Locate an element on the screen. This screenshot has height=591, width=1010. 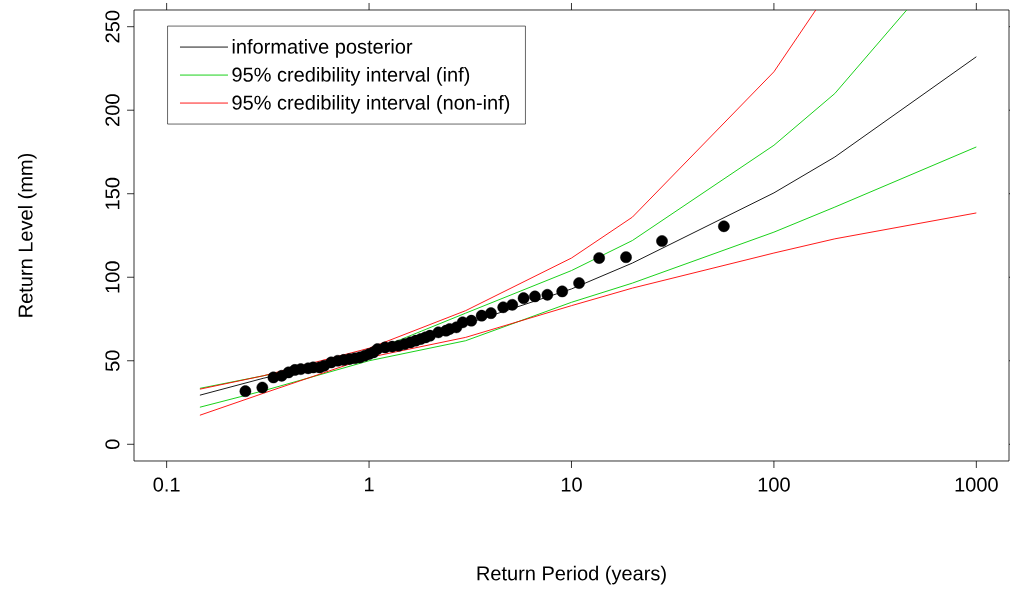
y-tick-label: 0 is located at coordinates (112, 444).